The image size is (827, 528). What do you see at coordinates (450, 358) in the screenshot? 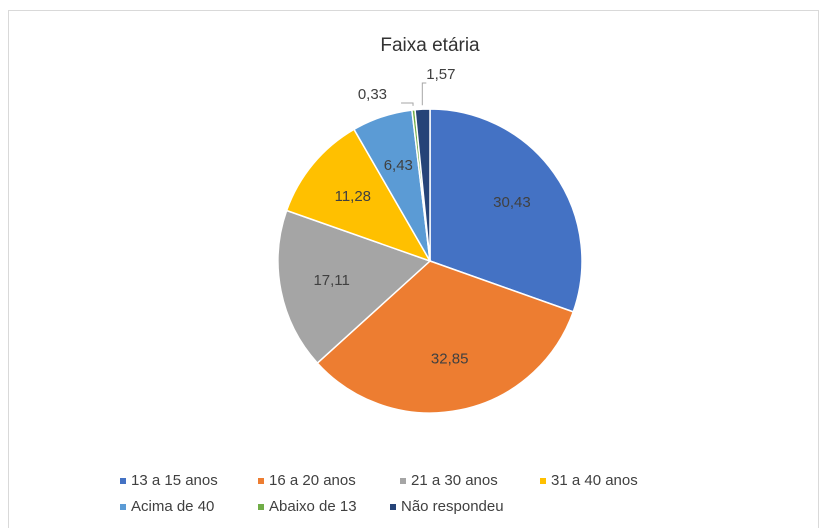
I see `data-label: 32,85` at bounding box center [450, 358].